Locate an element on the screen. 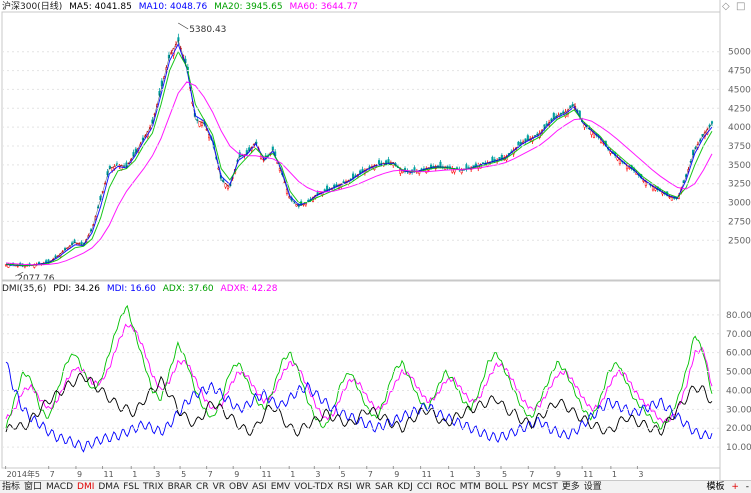 The height and width of the screenshot is (493, 751). tab-kdj: KDJ is located at coordinates (405, 487).